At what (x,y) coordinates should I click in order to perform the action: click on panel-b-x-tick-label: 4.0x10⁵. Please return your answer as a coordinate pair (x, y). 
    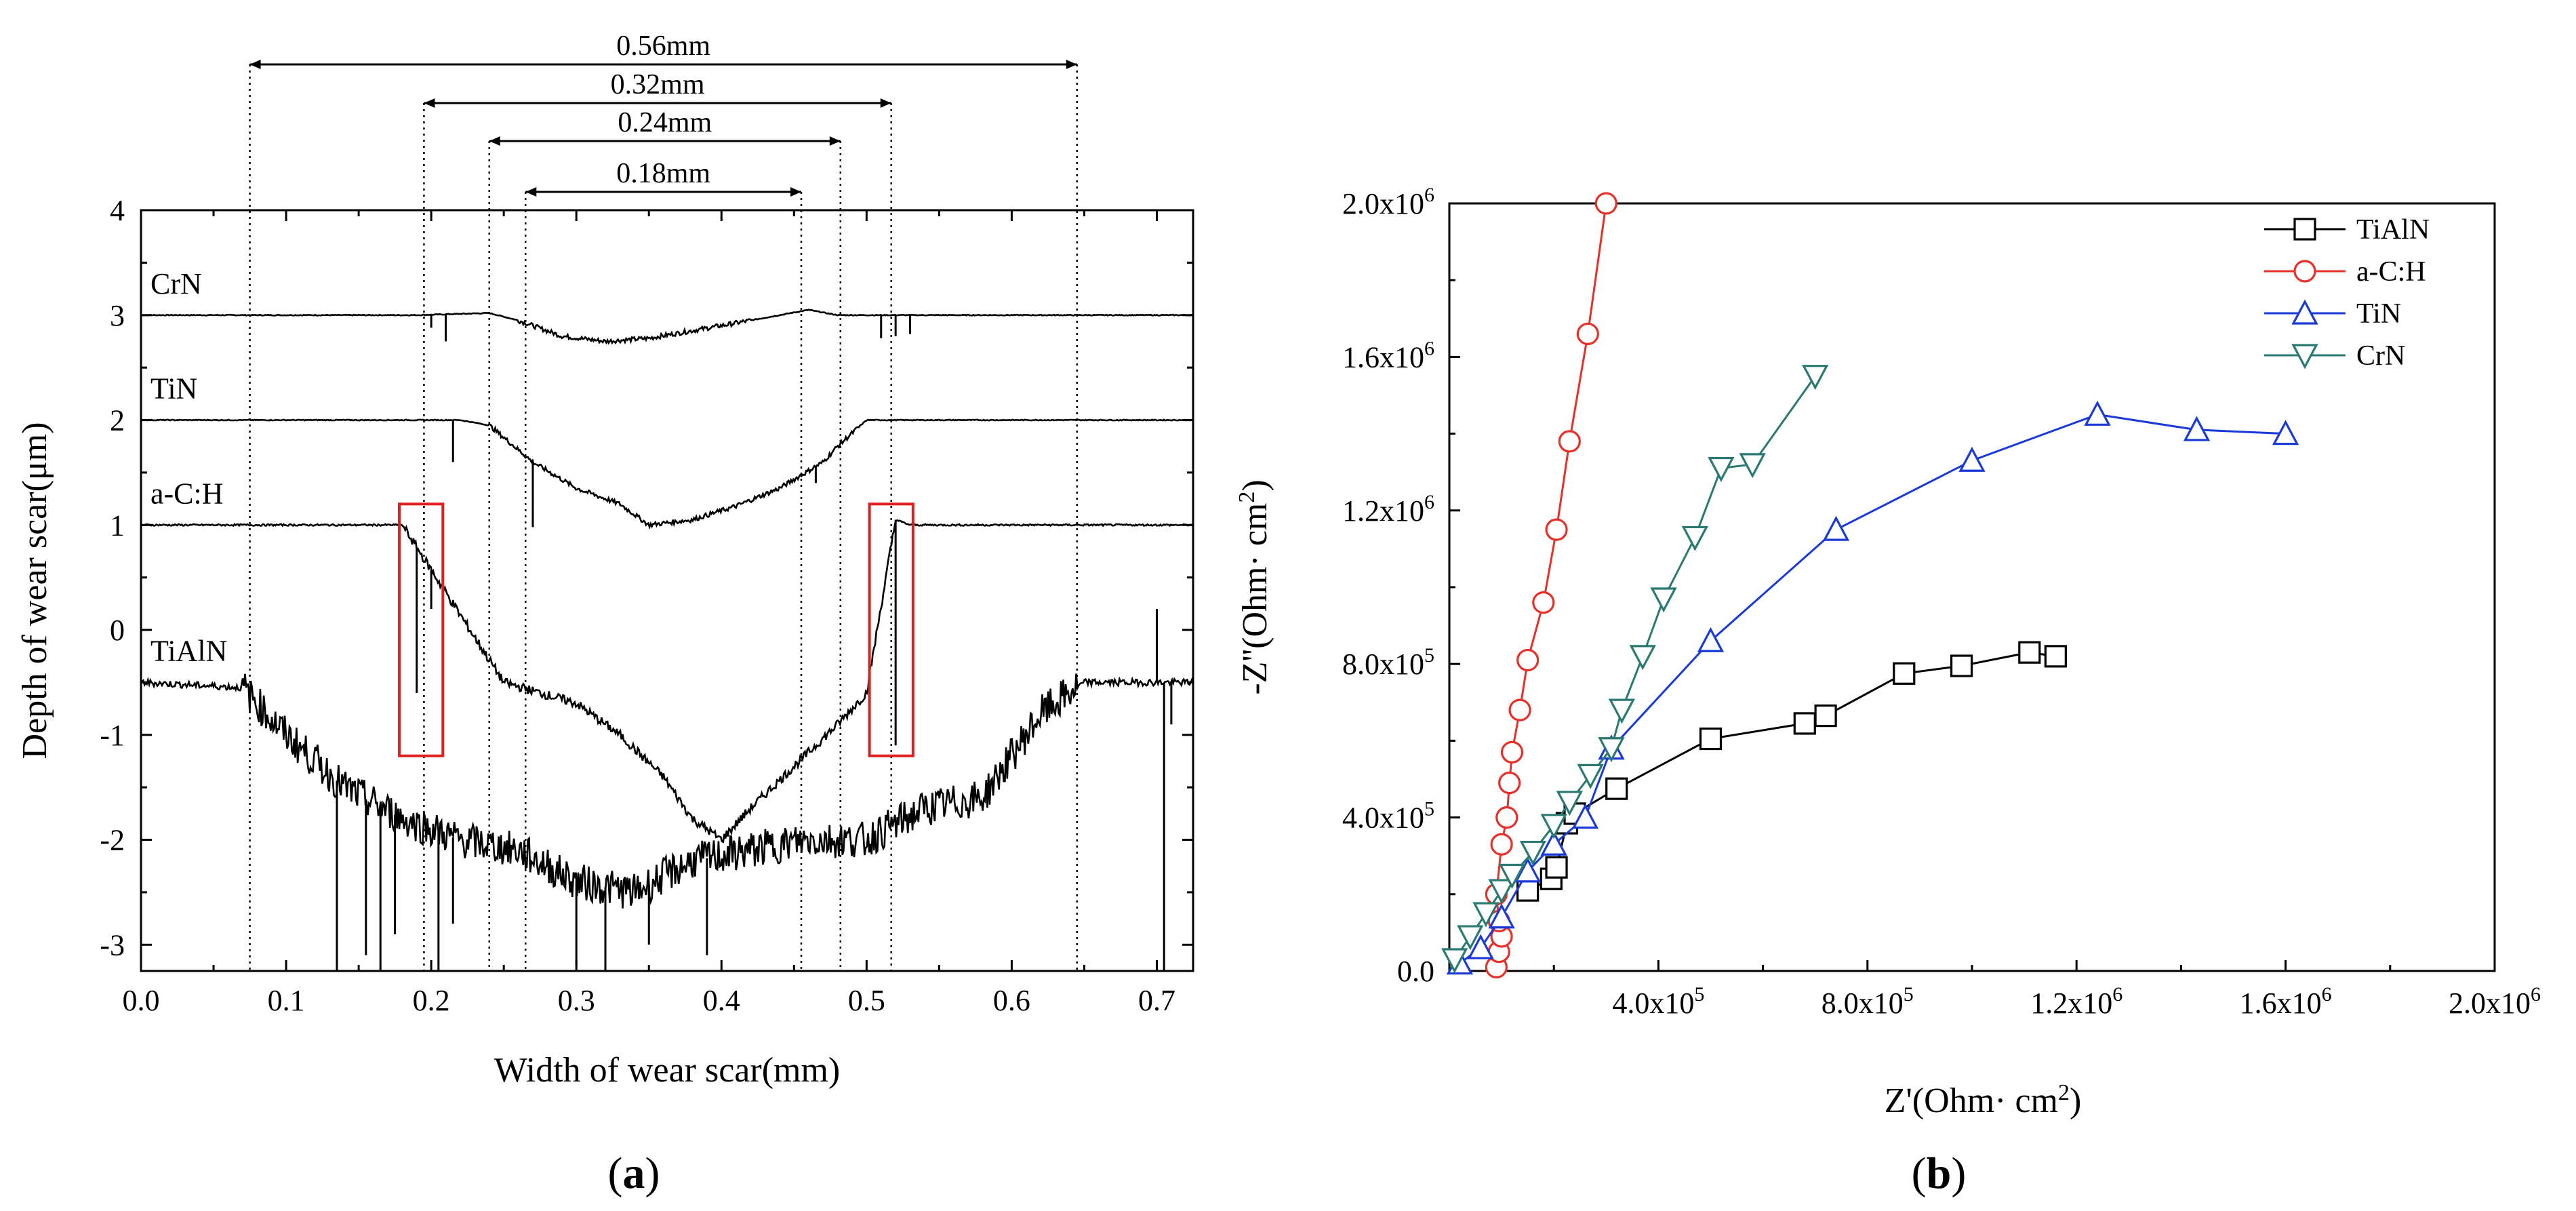
    Looking at the image, I should click on (1658, 1001).